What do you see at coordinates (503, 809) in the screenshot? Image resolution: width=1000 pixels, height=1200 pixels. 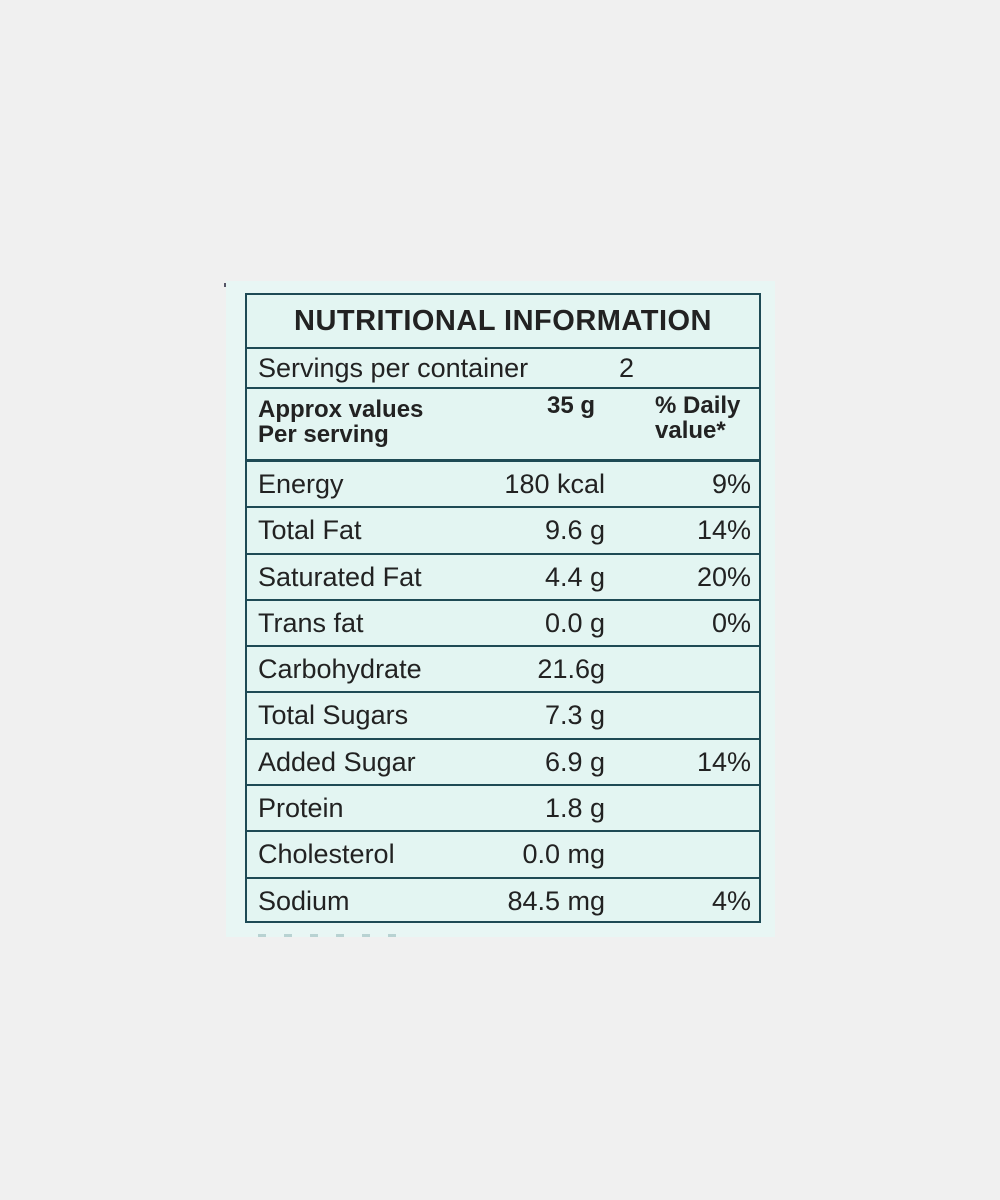 I see `nutrient-row-protein: Protein 1.8 g` at bounding box center [503, 809].